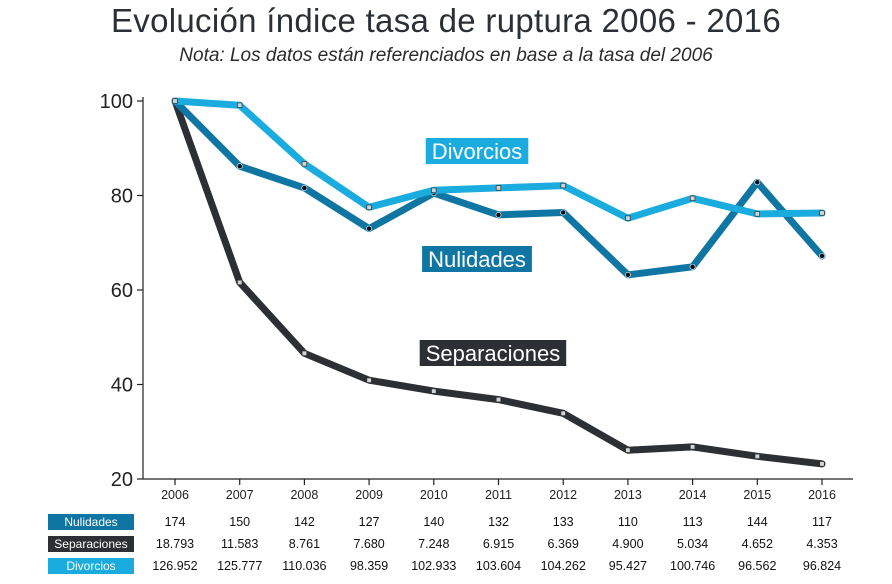 This screenshot has height=584, width=892. I want to click on table-row-label-divorcios: Divorcios, so click(91, 566).